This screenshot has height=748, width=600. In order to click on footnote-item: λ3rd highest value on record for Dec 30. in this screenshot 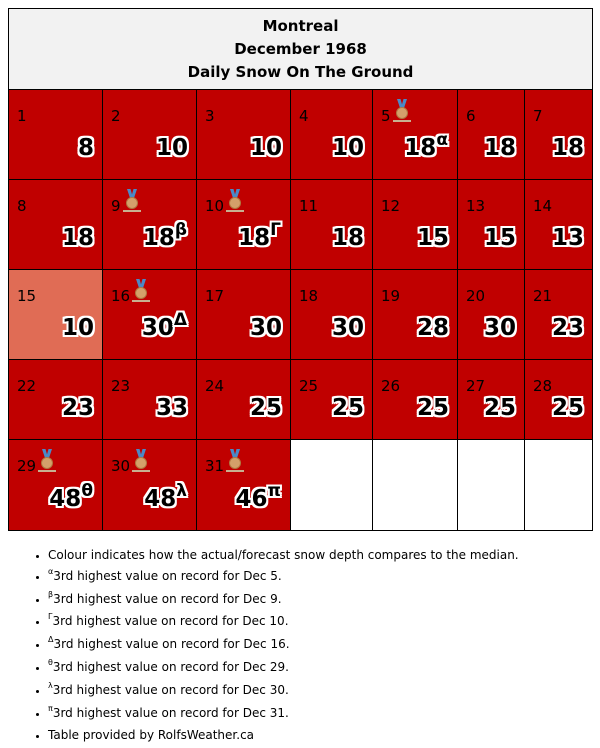, I will do `click(283, 691)`.